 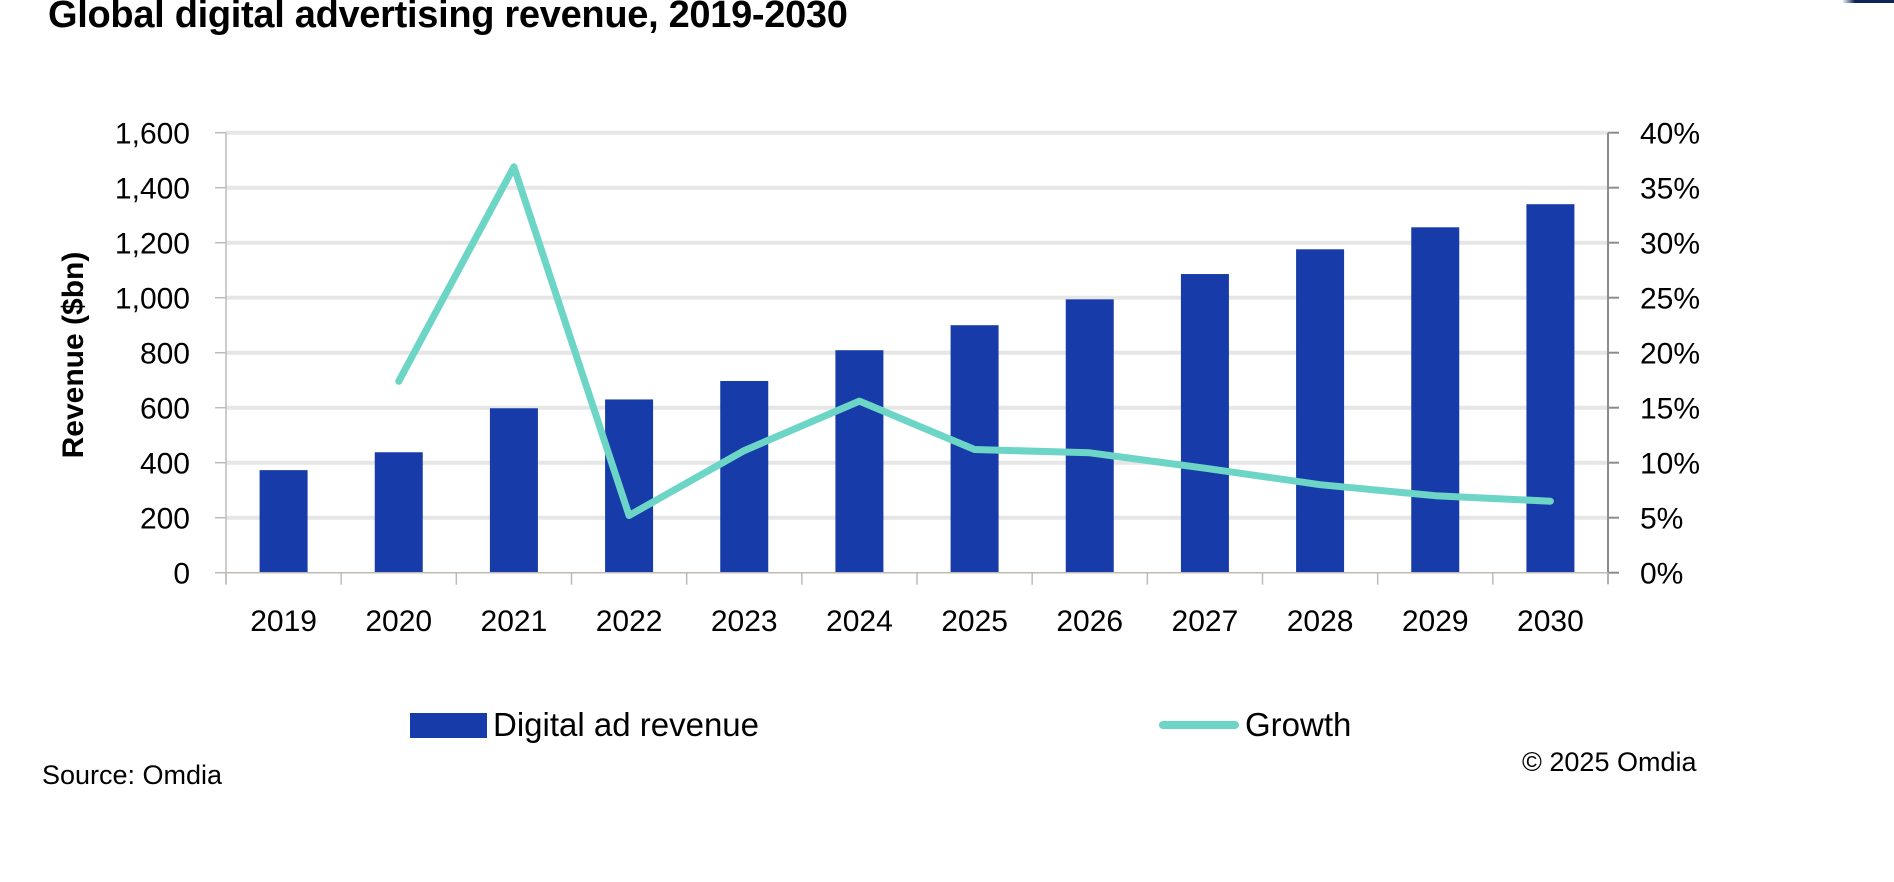 What do you see at coordinates (165, 519) in the screenshot?
I see `y-tick-label-left: 200` at bounding box center [165, 519].